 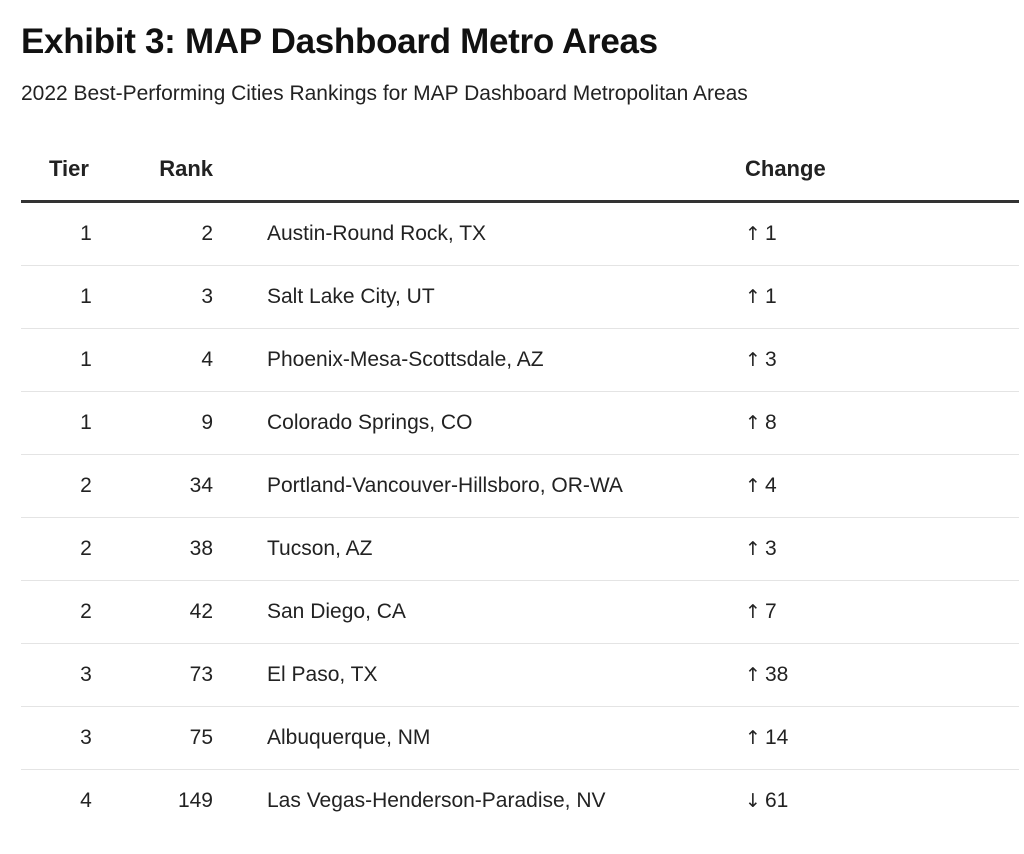 I want to click on cell-rank: 2, so click(x=182, y=233).